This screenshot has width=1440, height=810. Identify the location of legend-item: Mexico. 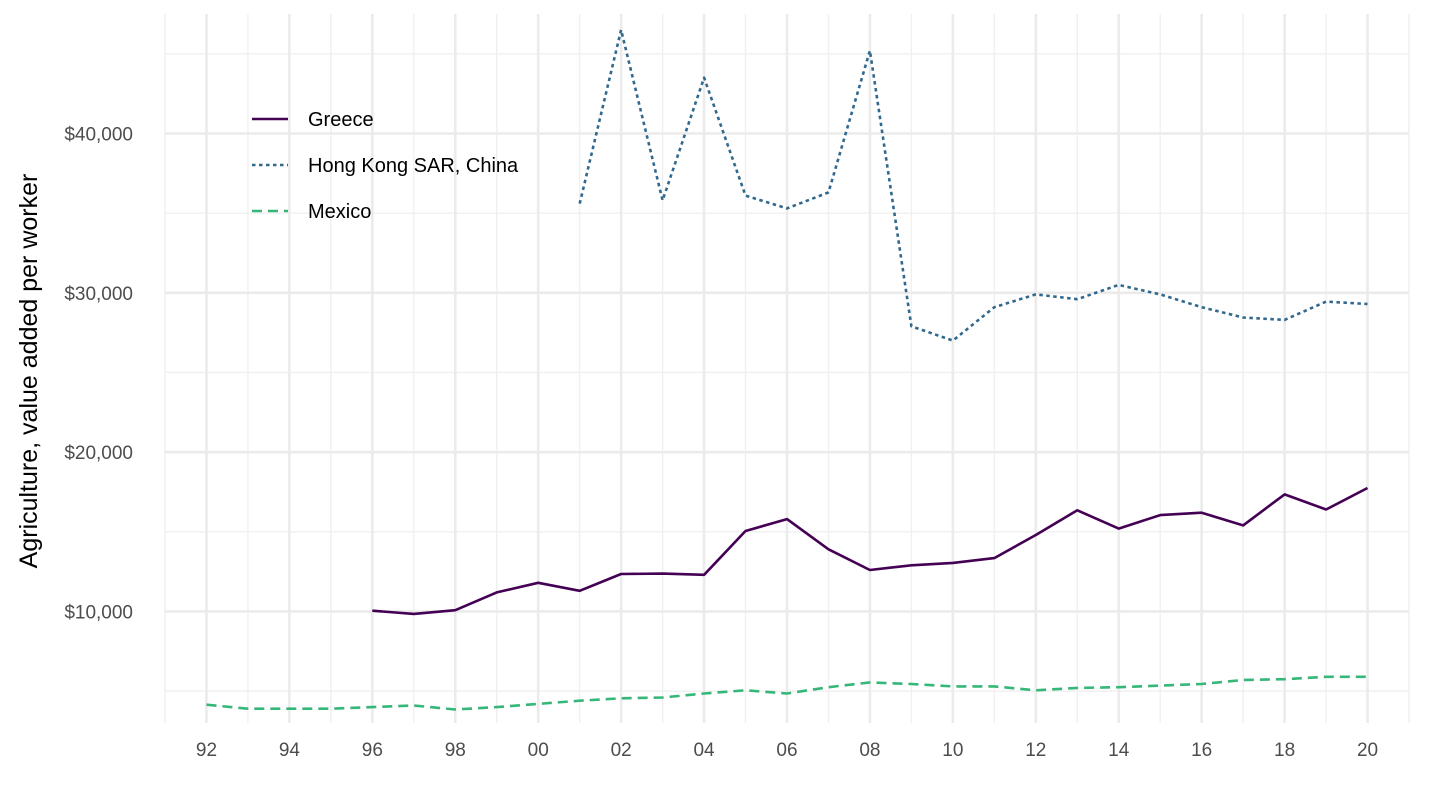
(311, 212).